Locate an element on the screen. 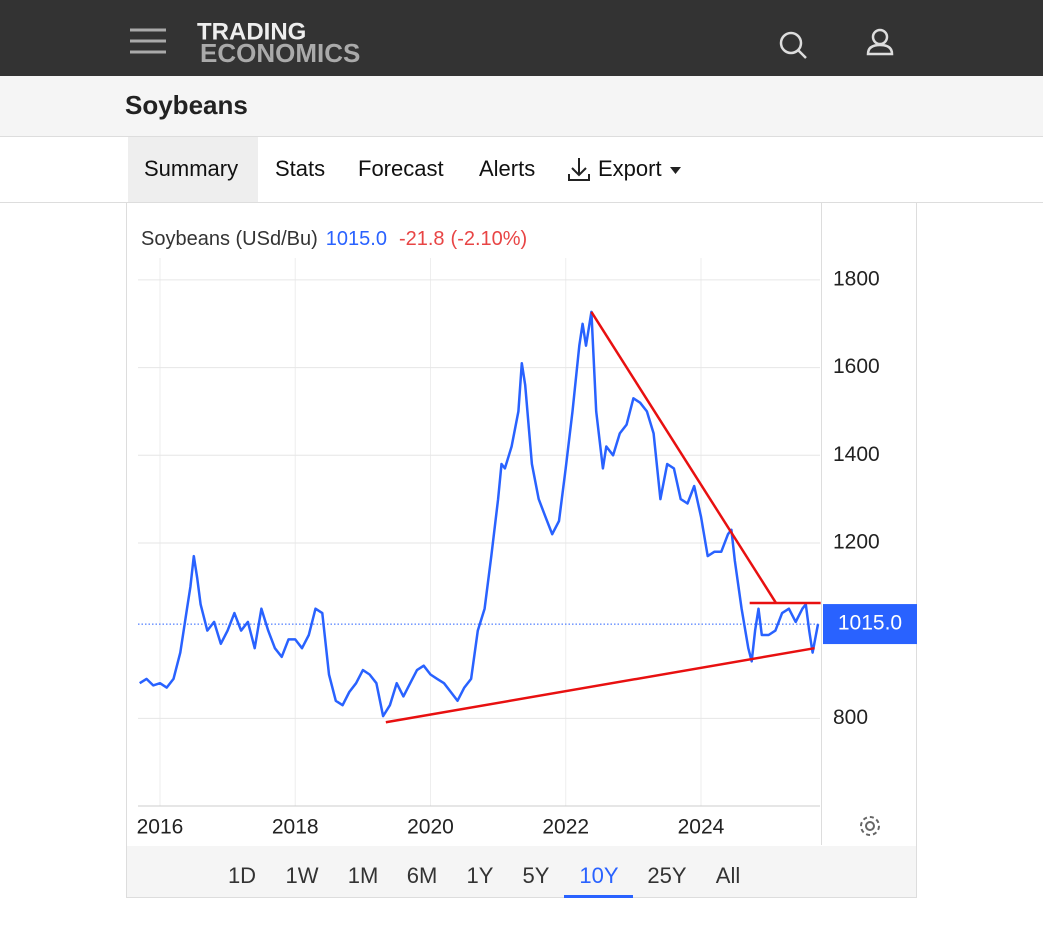 This screenshot has height=927, width=1043. page-title: Soybeans is located at coordinates (186, 105).